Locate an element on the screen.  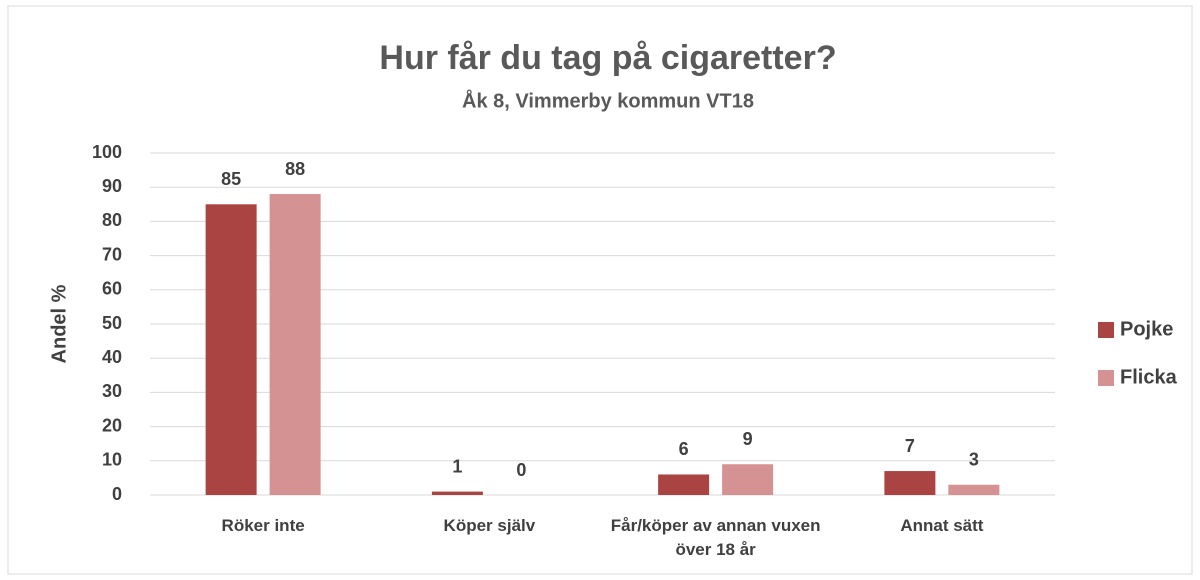
data-label: 9 is located at coordinates (748, 439).